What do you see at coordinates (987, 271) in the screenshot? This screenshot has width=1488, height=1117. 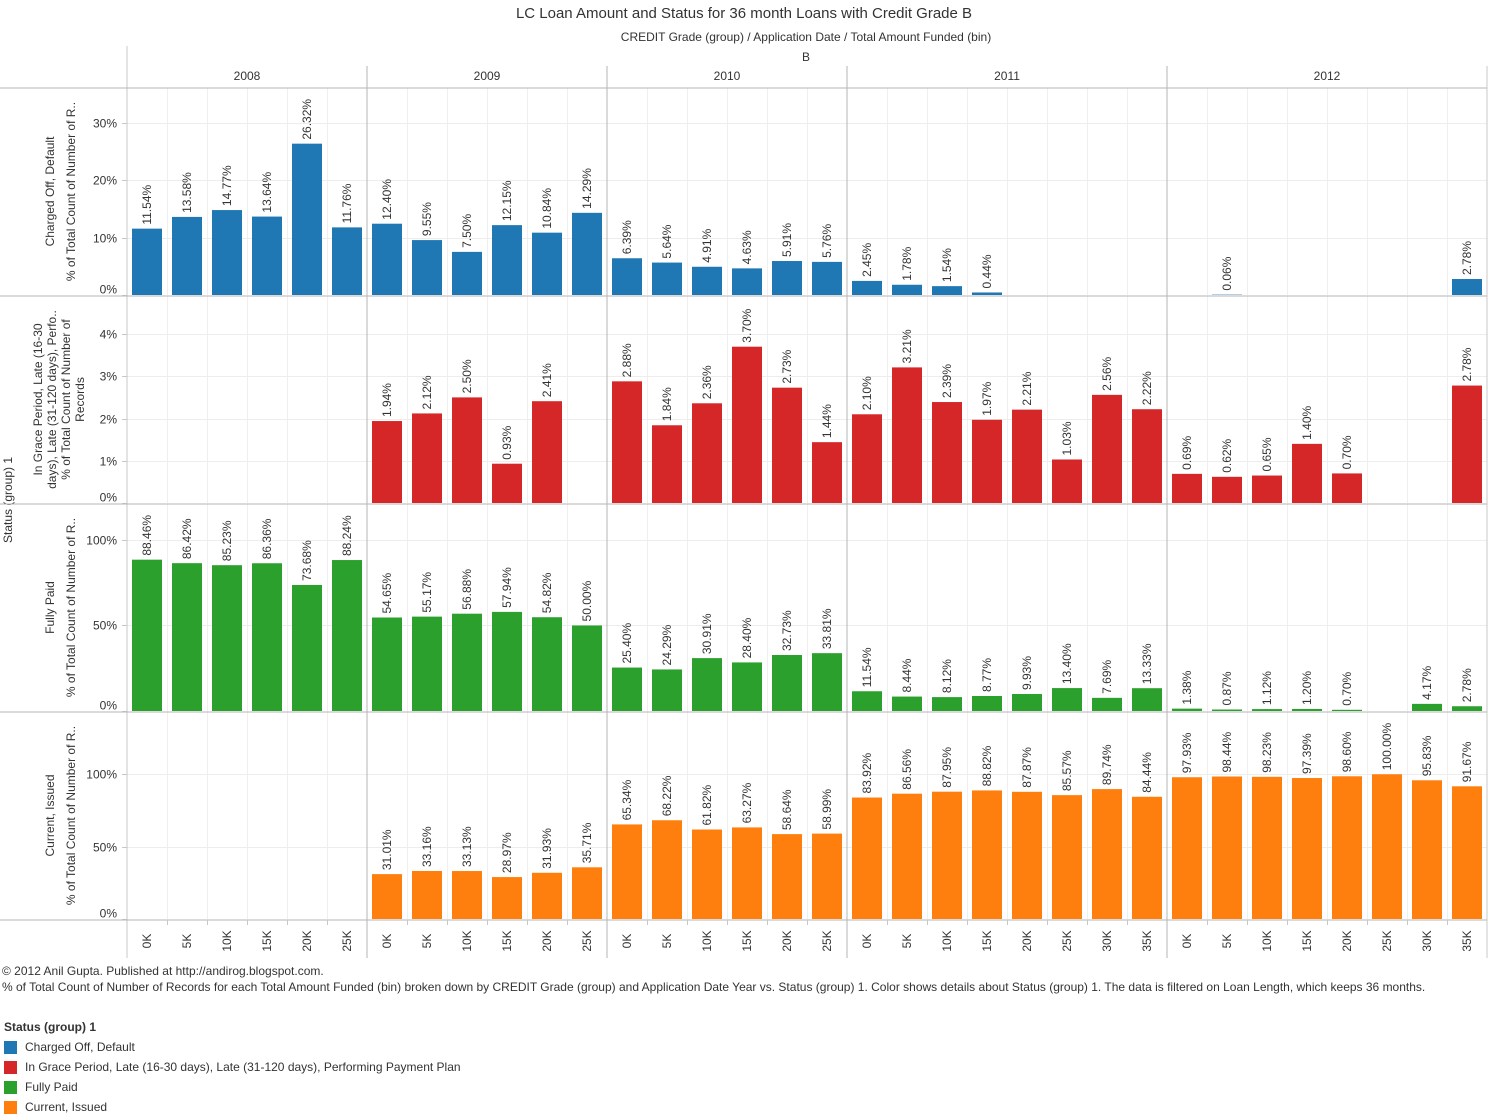 I see `data-label: 0.44%` at bounding box center [987, 271].